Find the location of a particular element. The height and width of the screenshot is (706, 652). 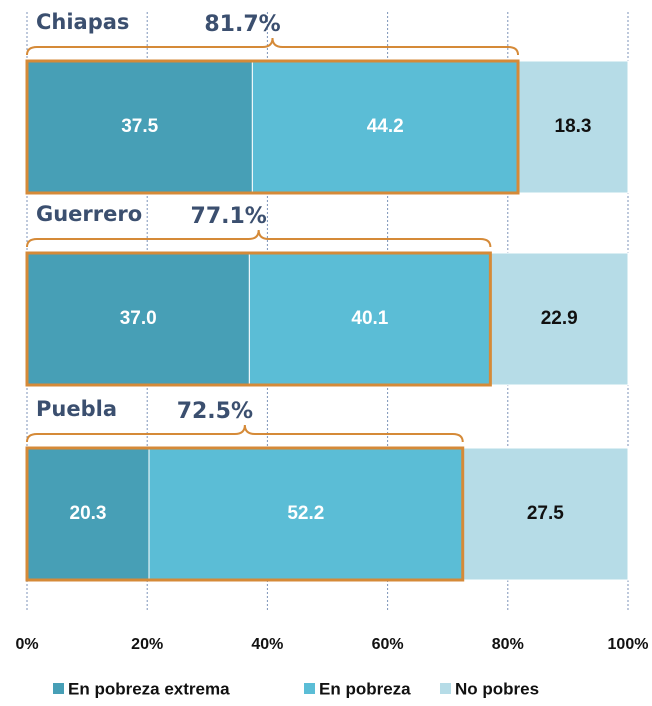

value-label: 18.3 is located at coordinates (573, 126).